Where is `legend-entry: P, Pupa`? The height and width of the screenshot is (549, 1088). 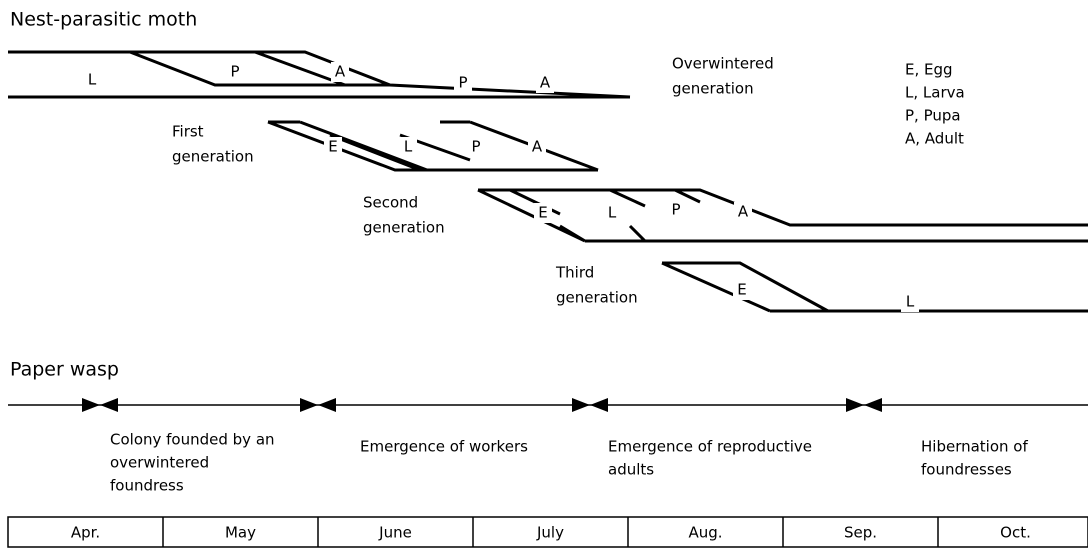
legend-entry: P, Pupa is located at coordinates (933, 116).